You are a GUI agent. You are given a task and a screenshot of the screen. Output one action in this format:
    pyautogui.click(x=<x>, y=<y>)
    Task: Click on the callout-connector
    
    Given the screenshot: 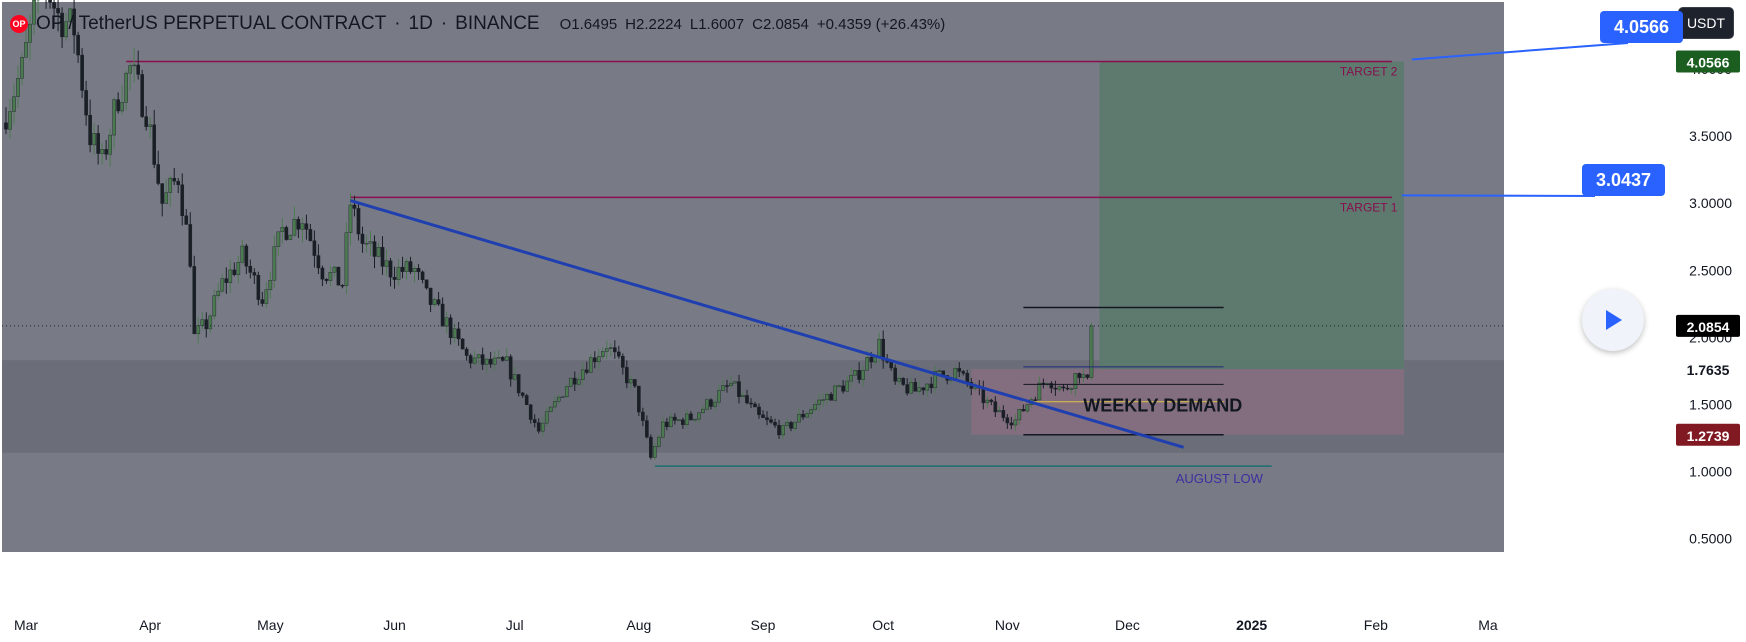 What is the action you would take?
    pyautogui.click(x=1520, y=51)
    